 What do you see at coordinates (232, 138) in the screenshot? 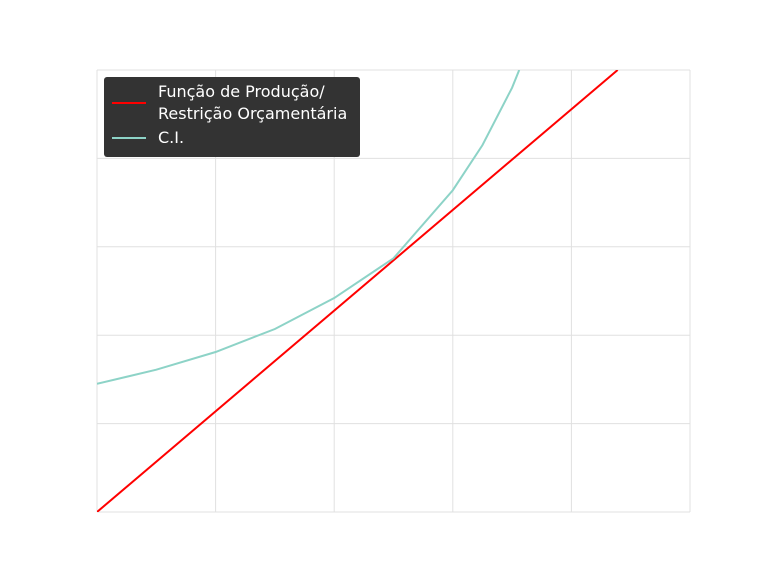
I see `legend-entry: C.I.` at bounding box center [232, 138].